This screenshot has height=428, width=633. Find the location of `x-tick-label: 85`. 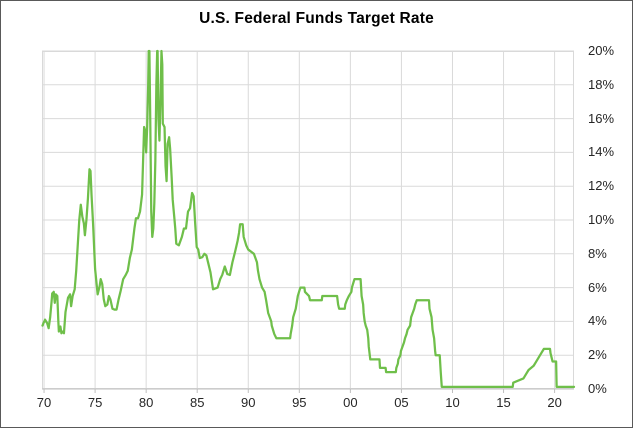

x-tick-label: 85 is located at coordinates (197, 402).